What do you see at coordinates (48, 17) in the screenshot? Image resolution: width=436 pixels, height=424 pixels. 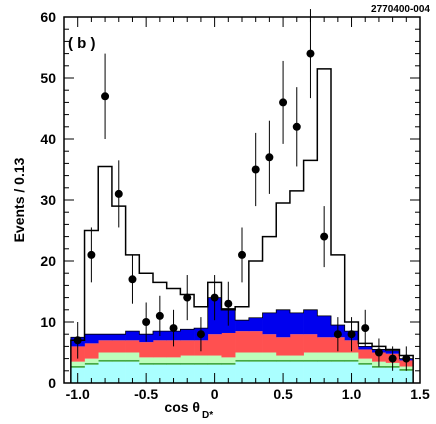 I see `y-tick-label: 60` at bounding box center [48, 17].